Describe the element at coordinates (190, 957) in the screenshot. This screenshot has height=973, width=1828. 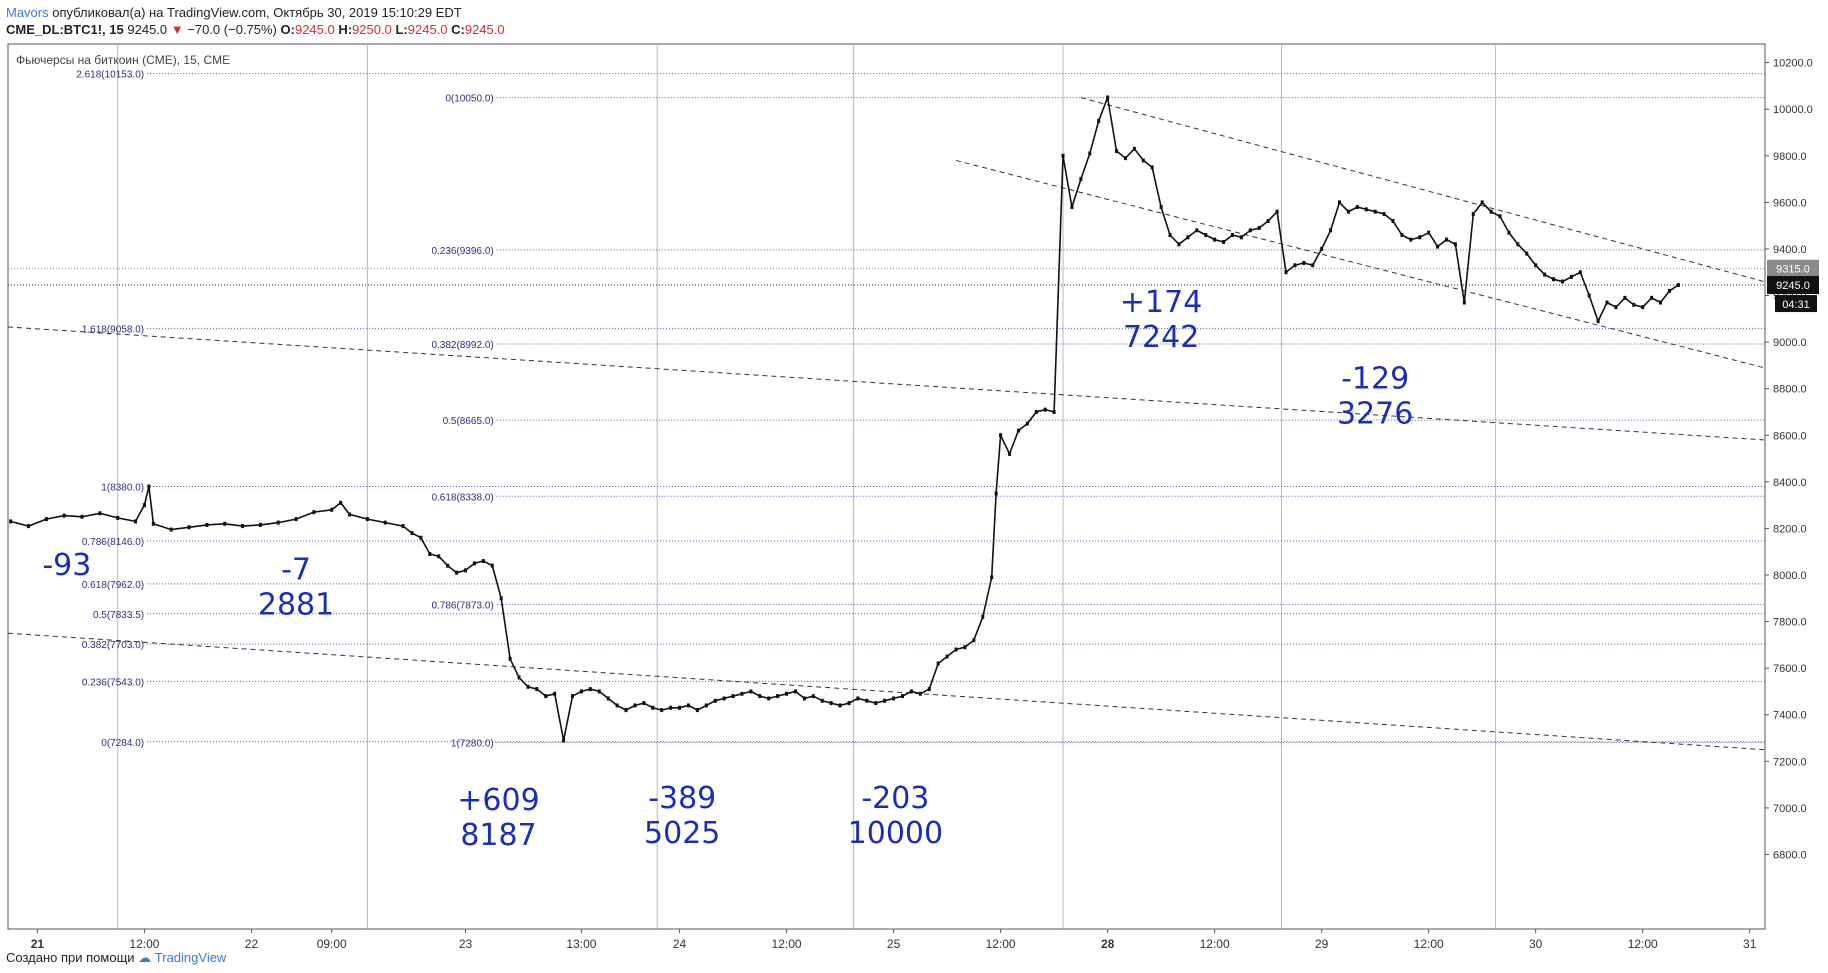
I see `tradingview-brand: TradingView` at that location.